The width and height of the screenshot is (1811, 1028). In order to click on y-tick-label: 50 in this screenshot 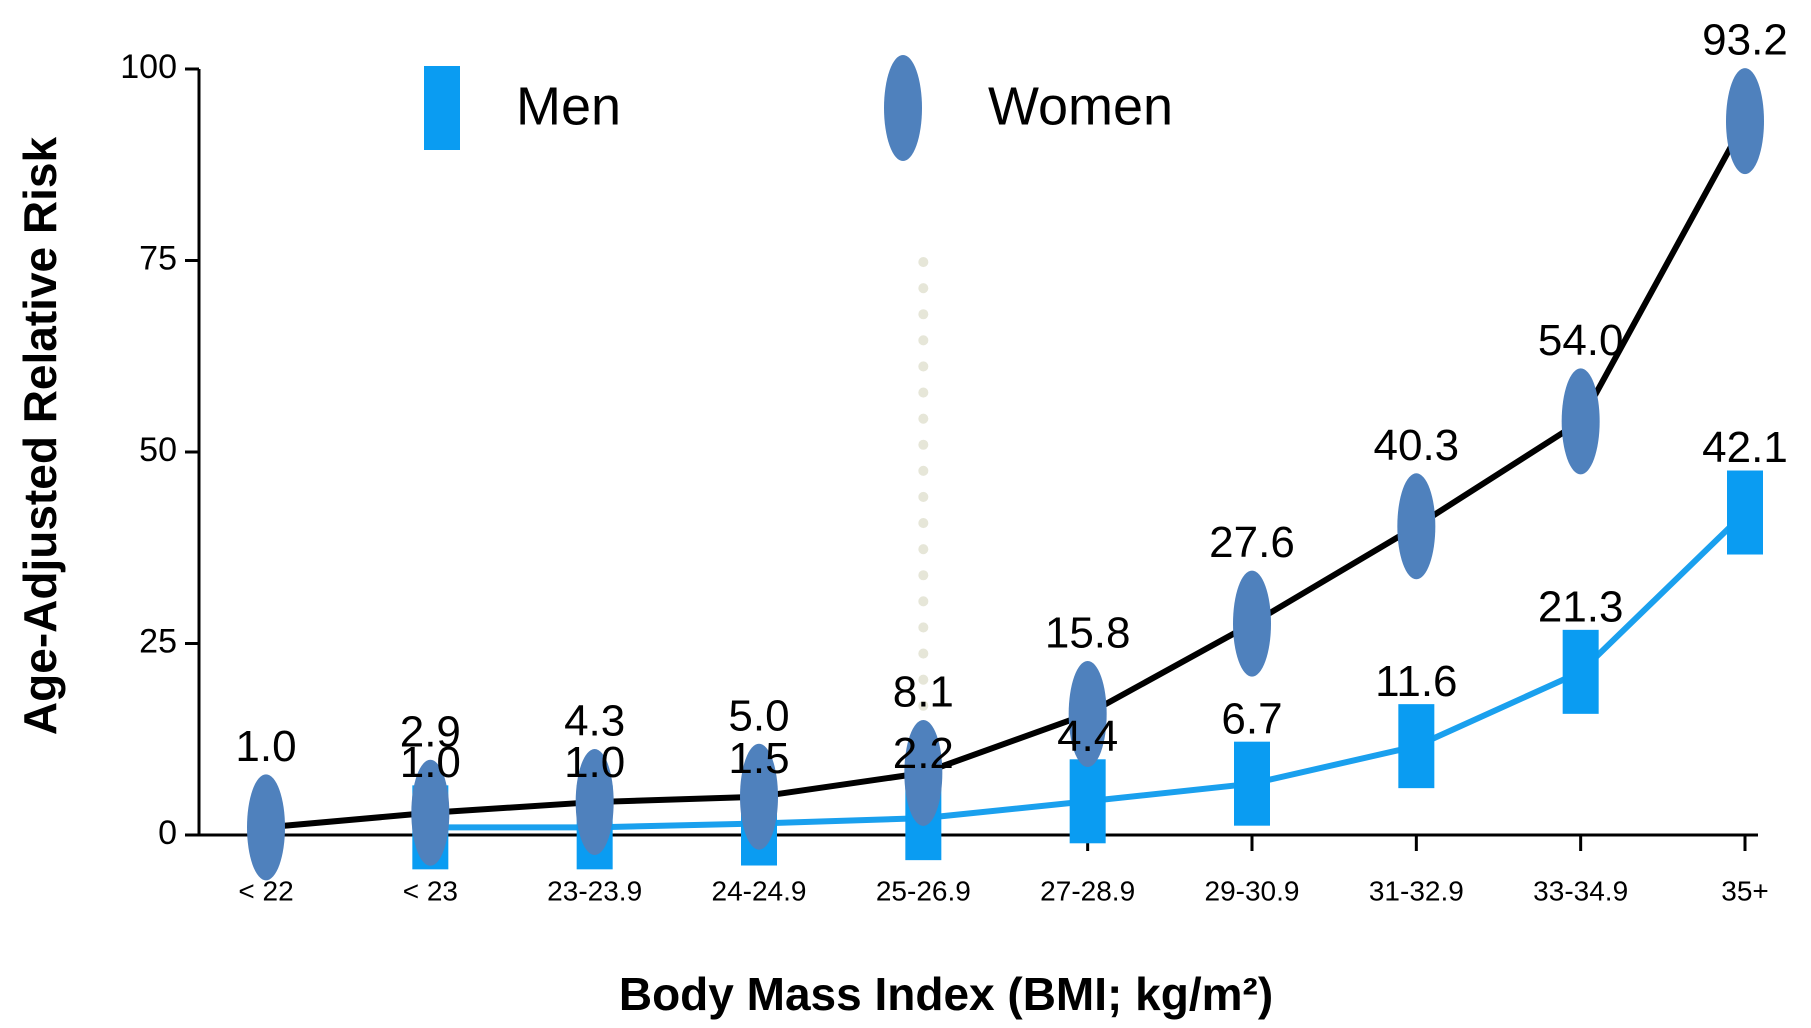, I will do `click(158, 450)`.